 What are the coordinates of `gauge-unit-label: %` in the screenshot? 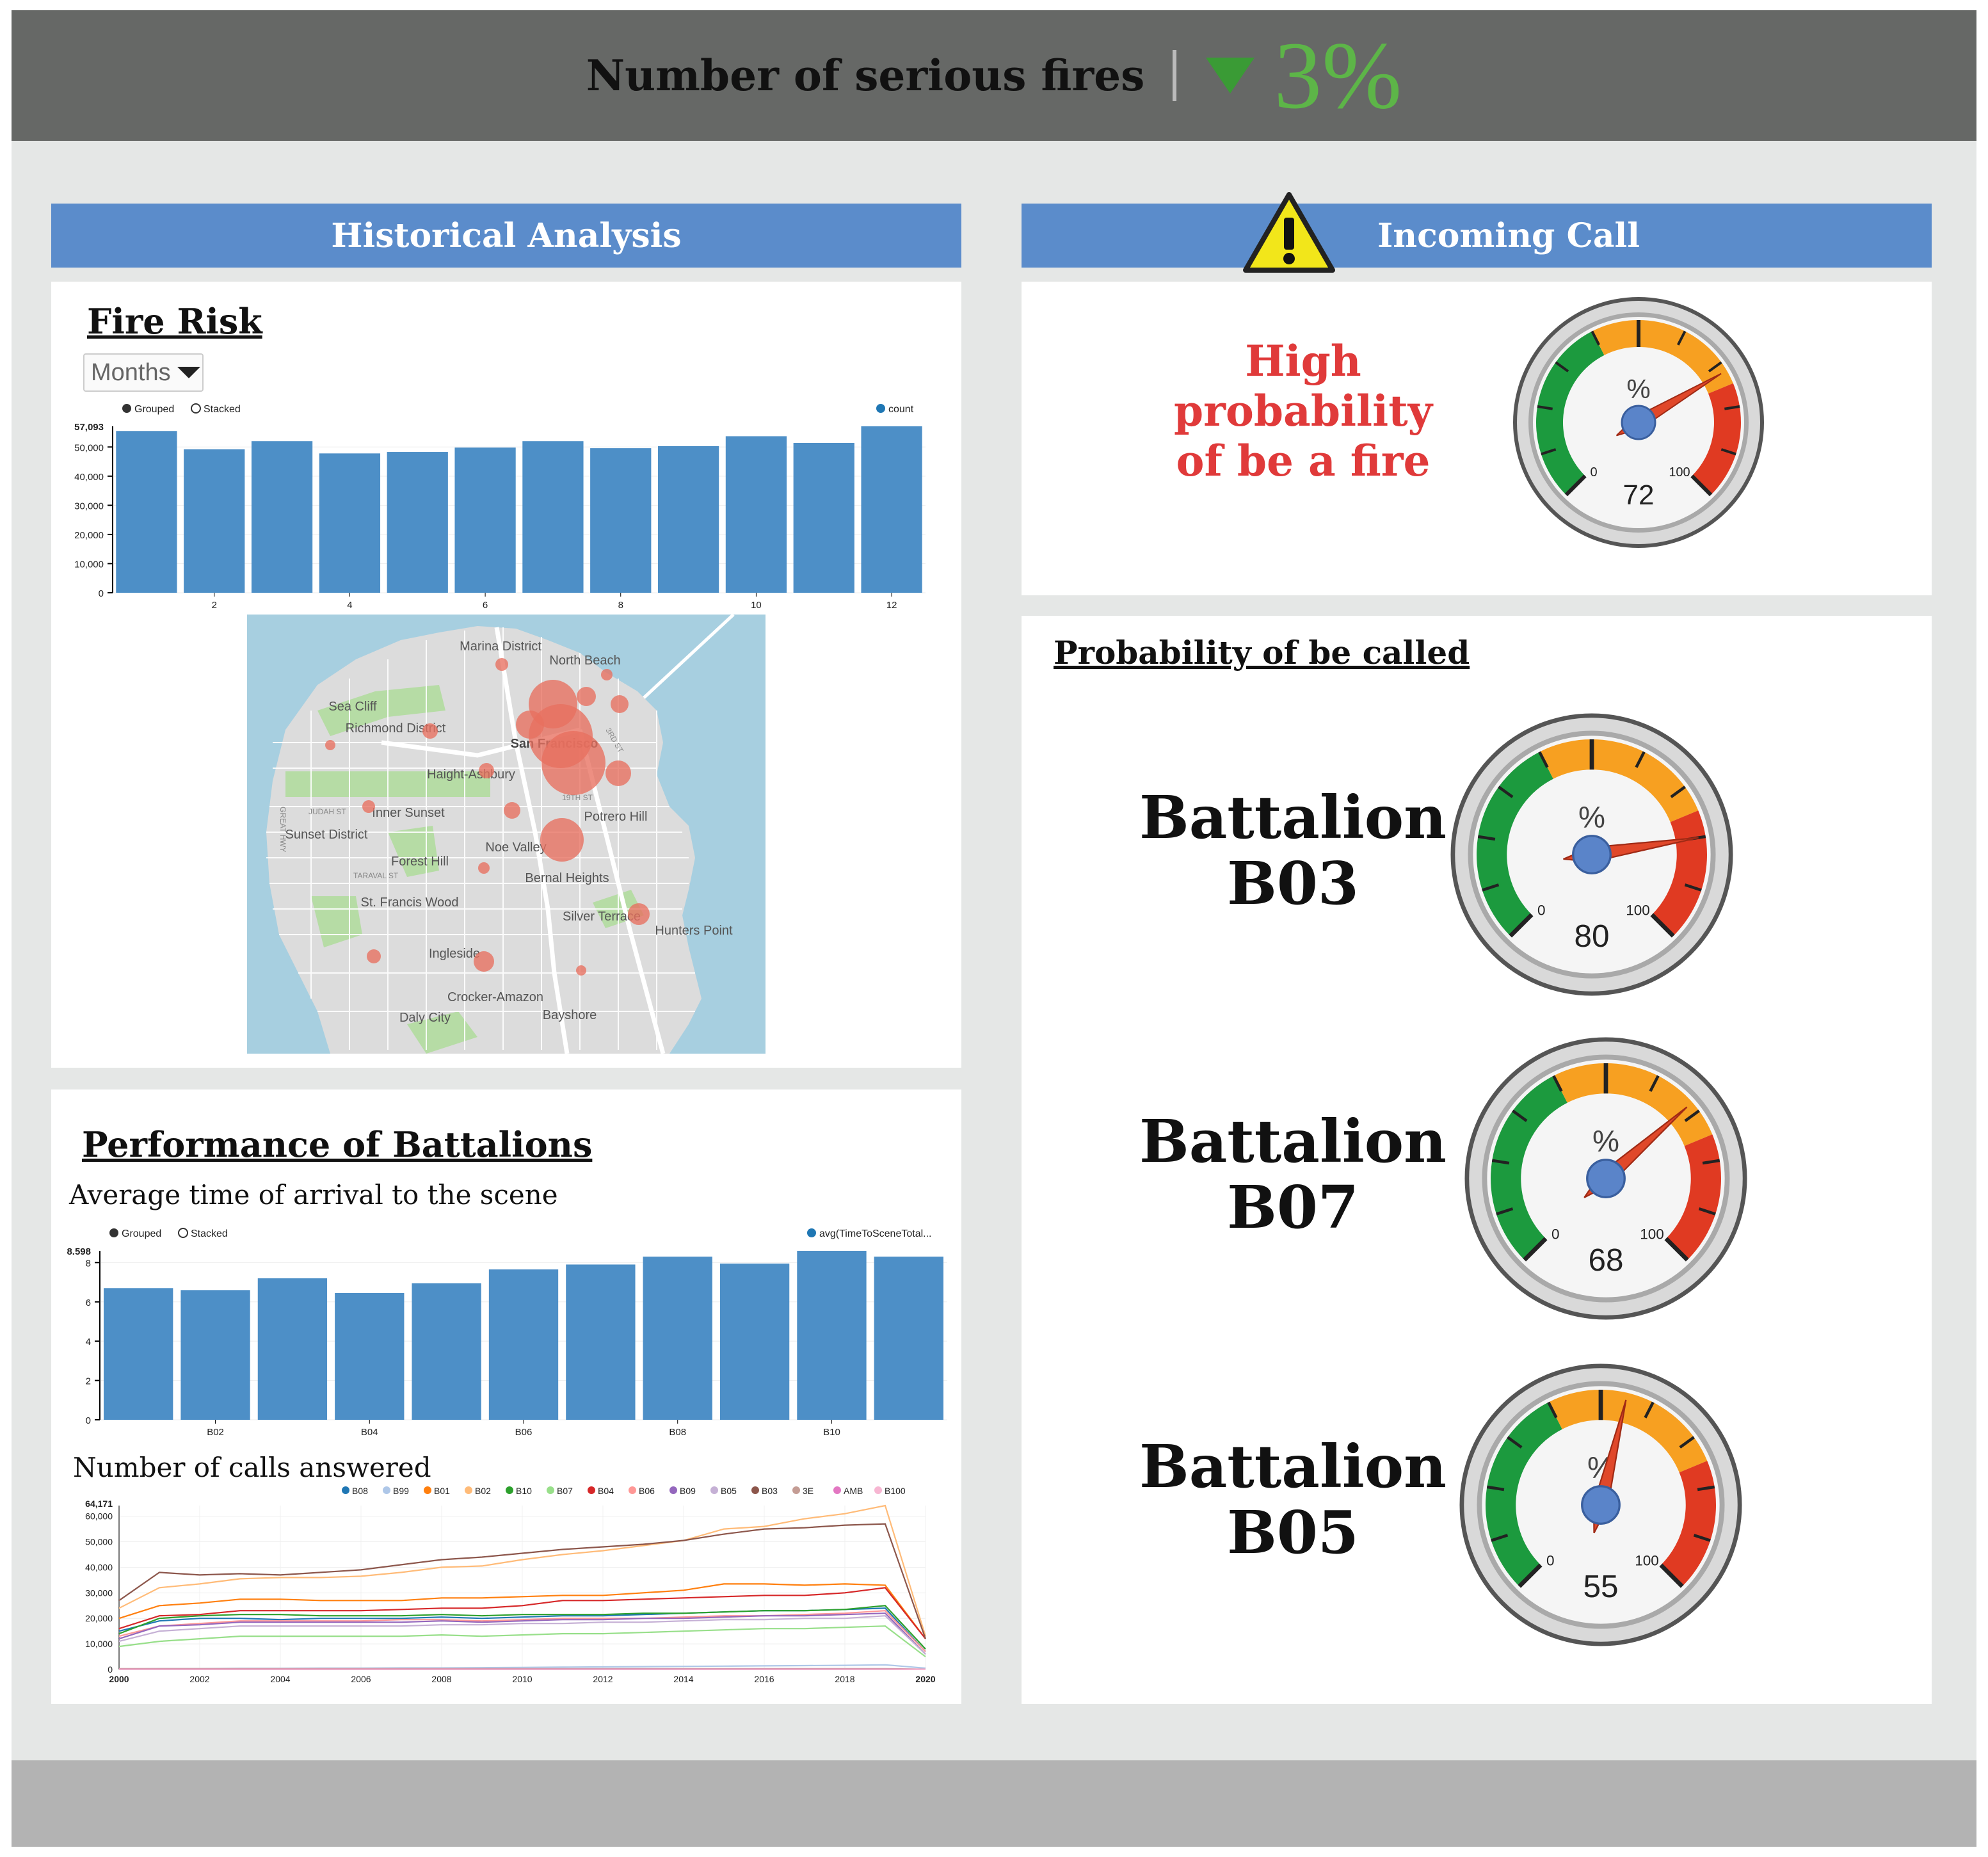 It's located at (1591, 817).